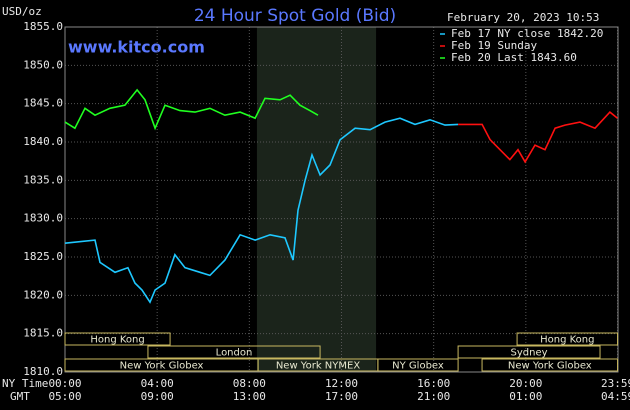 The width and height of the screenshot is (630, 410). I want to click on x2-axis-label: GMT, so click(20, 396).